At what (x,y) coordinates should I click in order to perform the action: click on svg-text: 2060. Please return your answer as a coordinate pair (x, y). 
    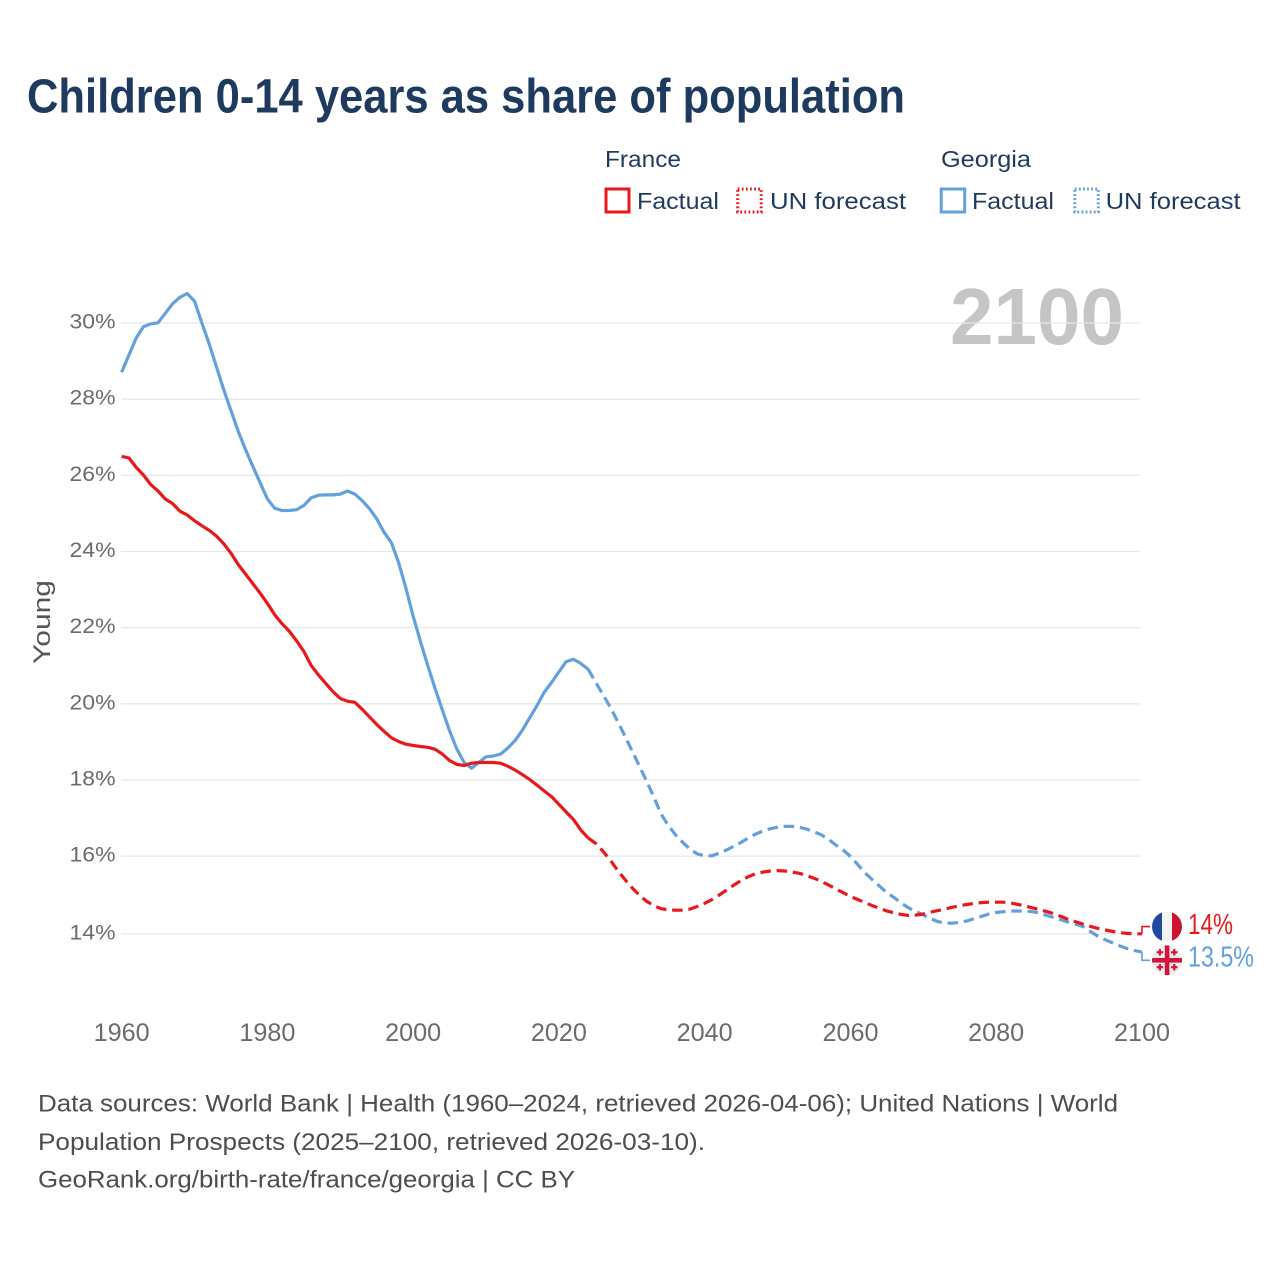
    Looking at the image, I should click on (851, 1033).